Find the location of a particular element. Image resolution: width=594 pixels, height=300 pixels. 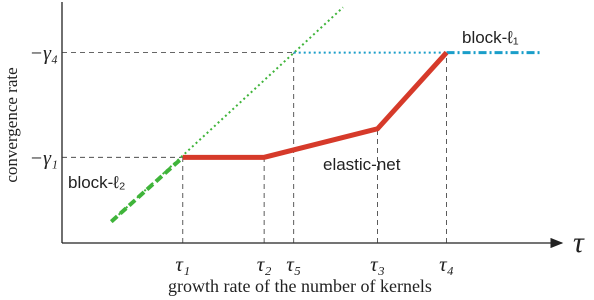

x-axis-symbol: τ is located at coordinates (579, 242).